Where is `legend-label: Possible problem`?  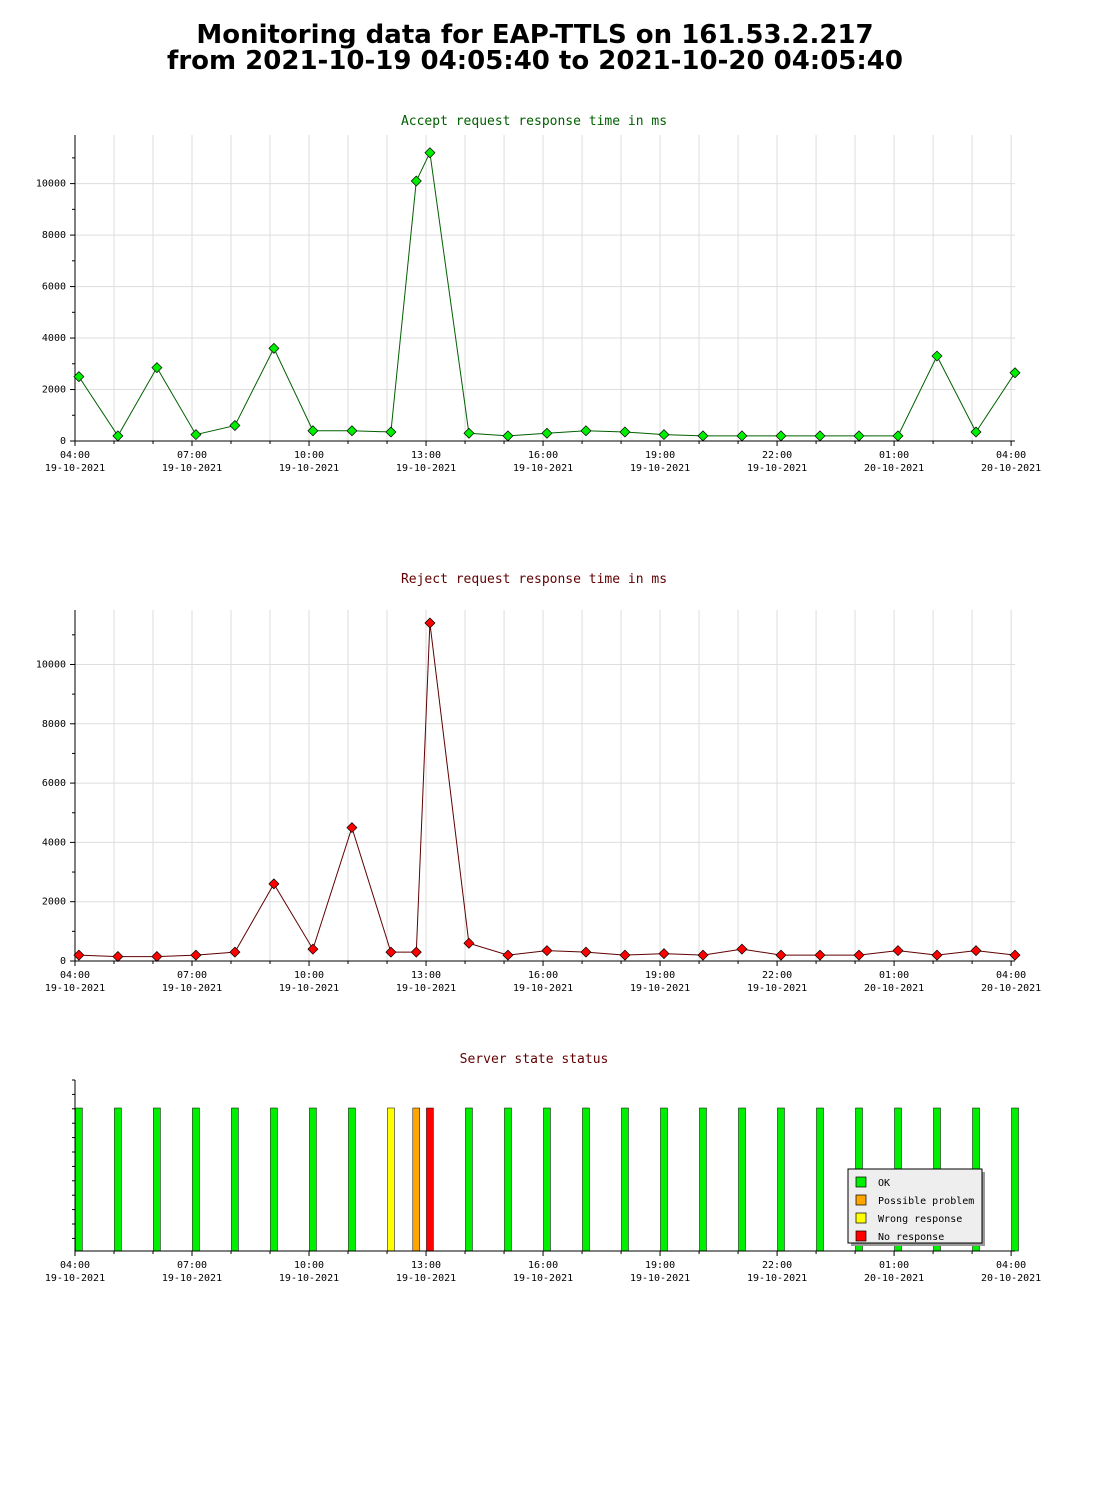 legend-label: Possible problem is located at coordinates (926, 1201).